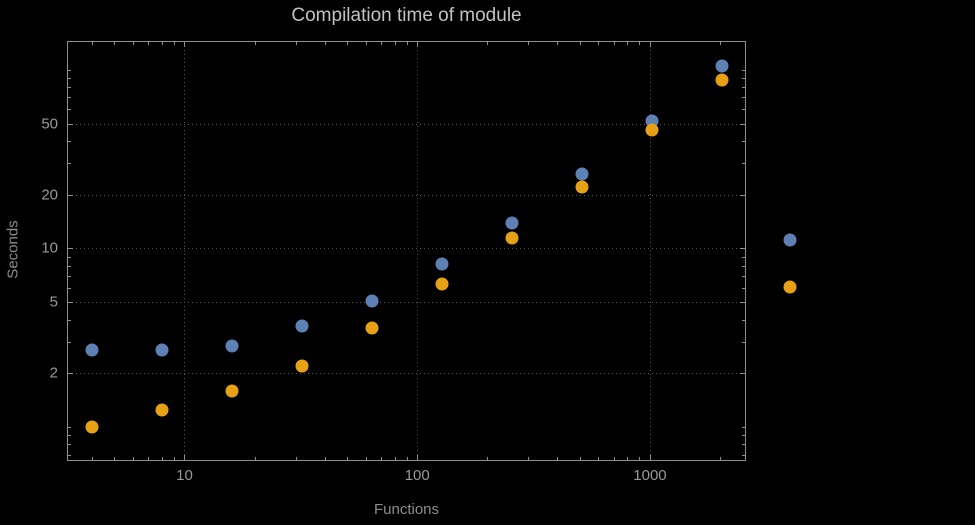  Describe the element at coordinates (650, 475) in the screenshot. I see `x-tick-label: 1000` at that location.